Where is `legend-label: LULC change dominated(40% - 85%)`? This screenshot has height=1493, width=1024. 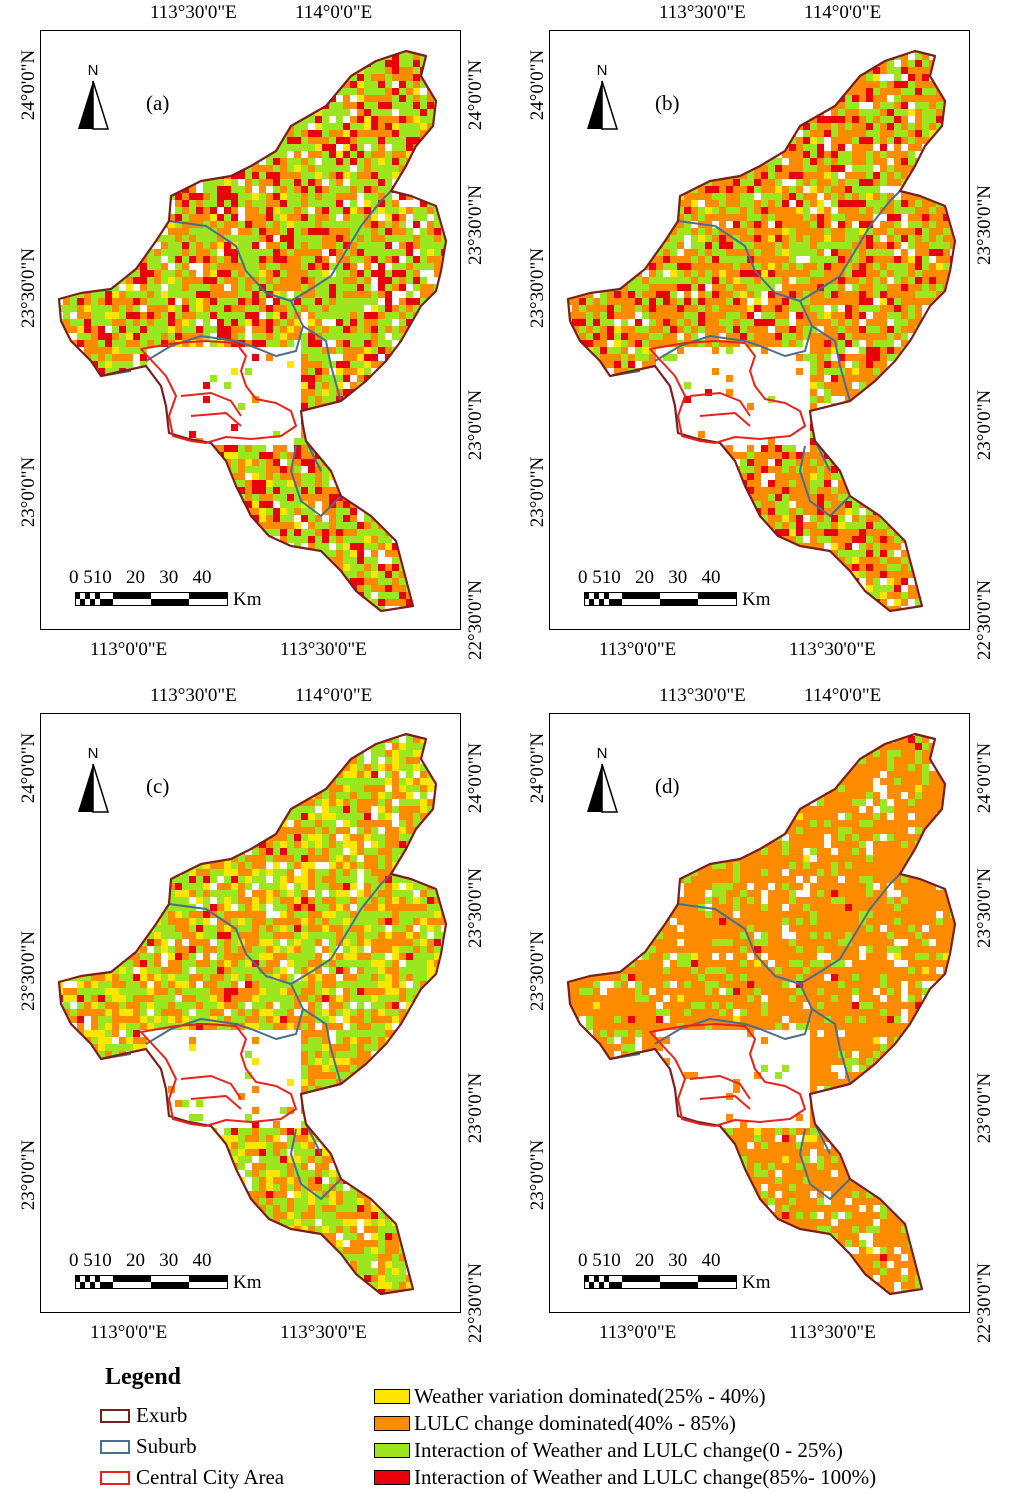 legend-label: LULC change dominated(40% - 85%) is located at coordinates (575, 1423).